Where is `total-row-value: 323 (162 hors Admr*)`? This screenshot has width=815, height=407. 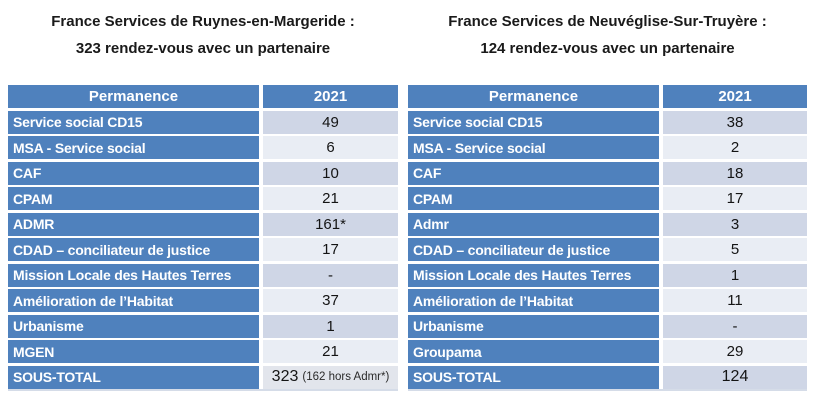 total-row-value: 323 (162 hors Admr*) is located at coordinates (330, 377).